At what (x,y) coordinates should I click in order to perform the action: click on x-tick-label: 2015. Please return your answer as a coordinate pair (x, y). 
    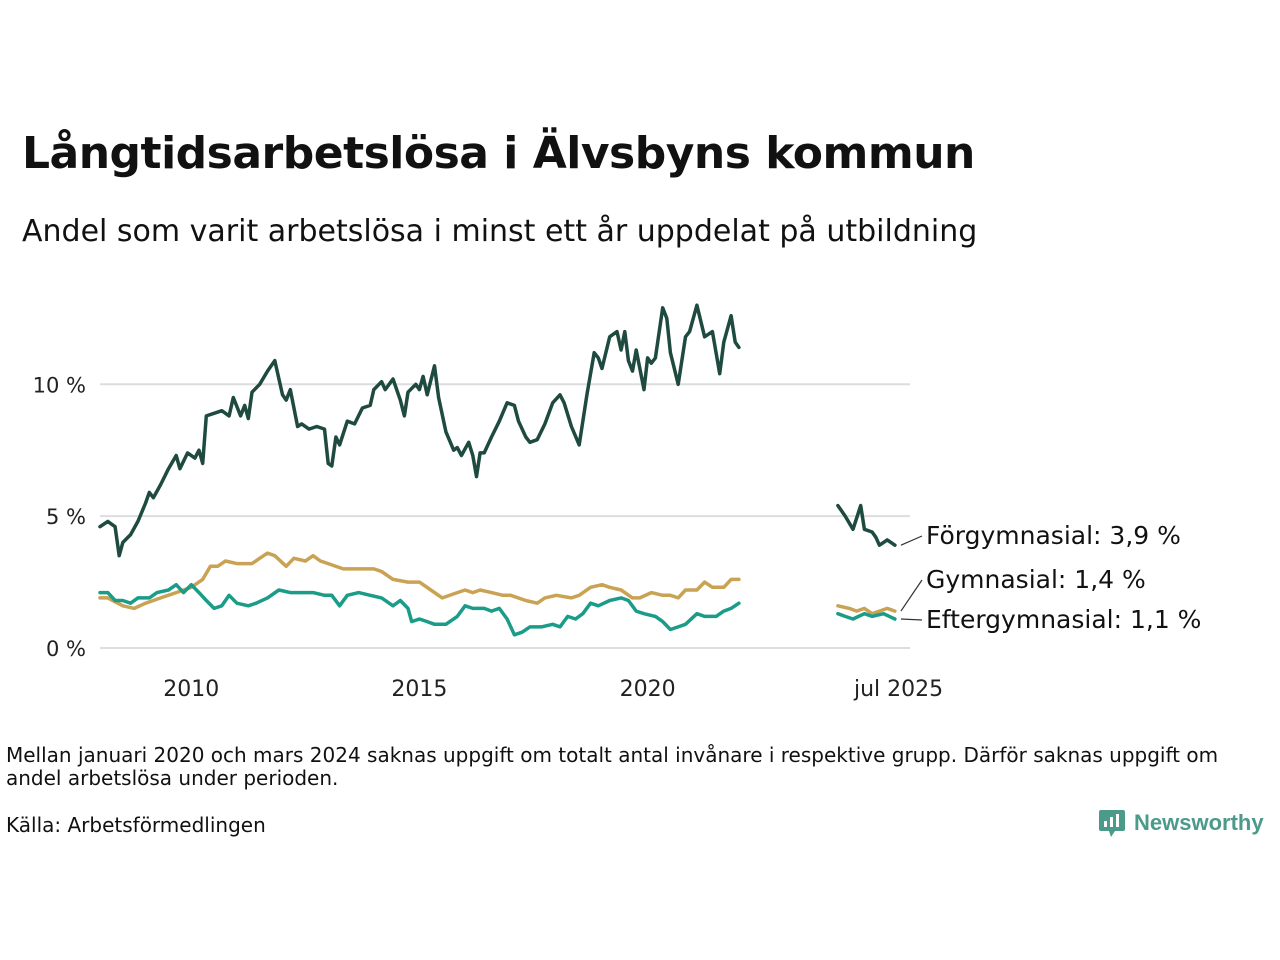
    Looking at the image, I should click on (419, 689).